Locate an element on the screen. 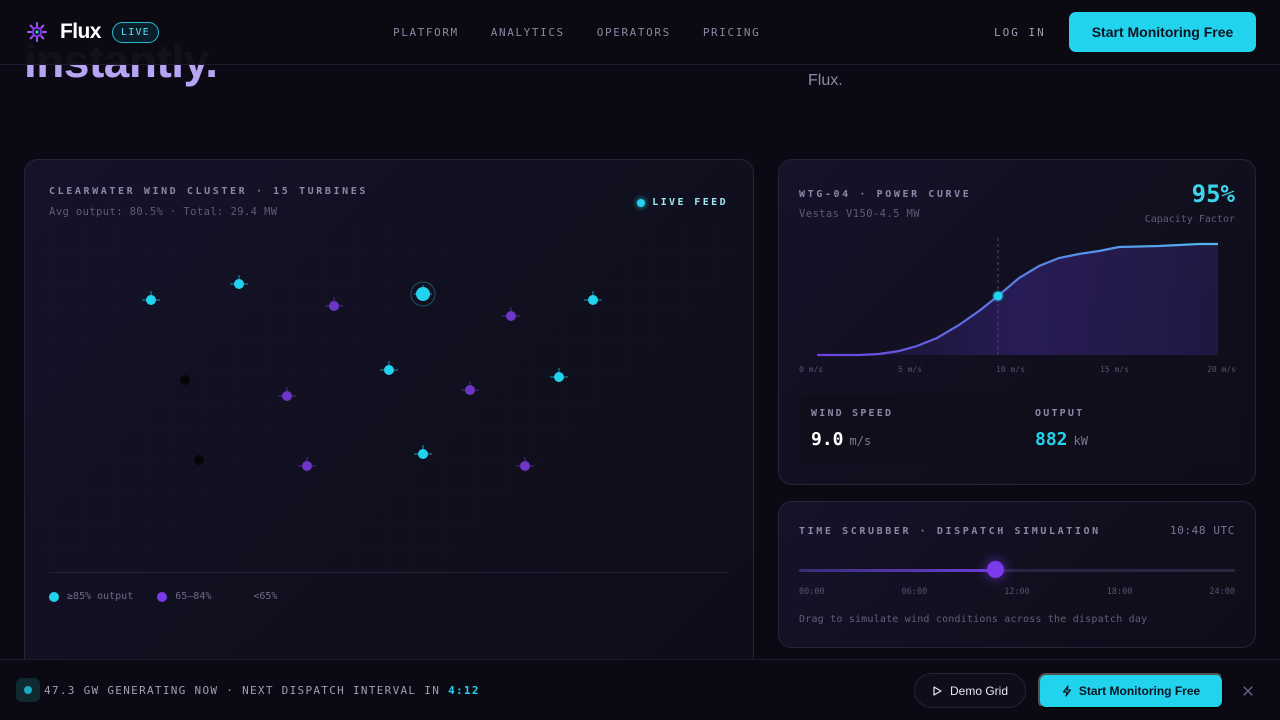 The width and height of the screenshot is (1280, 720). lightning-icon is located at coordinates (1066, 691).